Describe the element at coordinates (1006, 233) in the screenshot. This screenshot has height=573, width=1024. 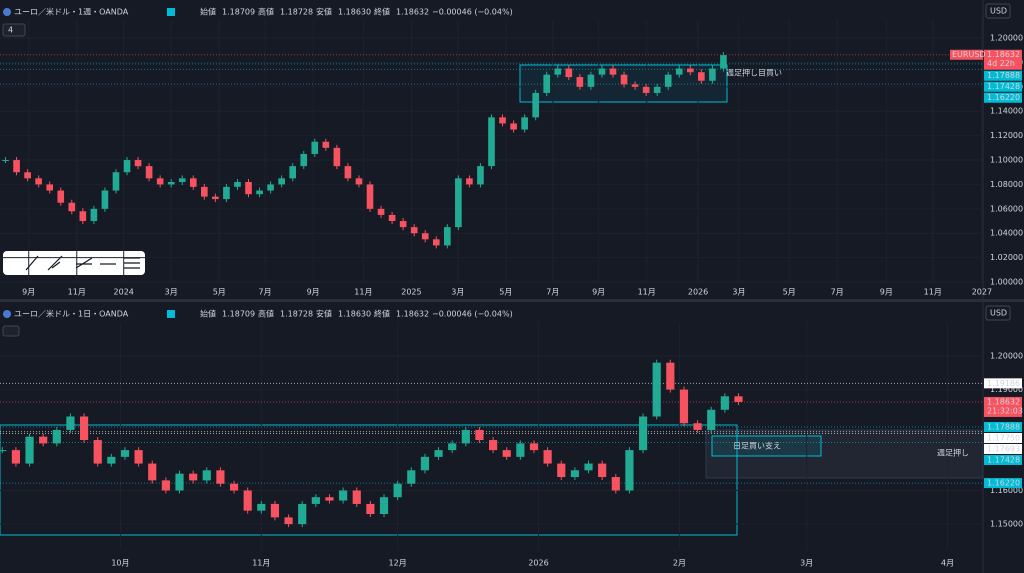
I see `y-tick-label: 1.04000` at that location.